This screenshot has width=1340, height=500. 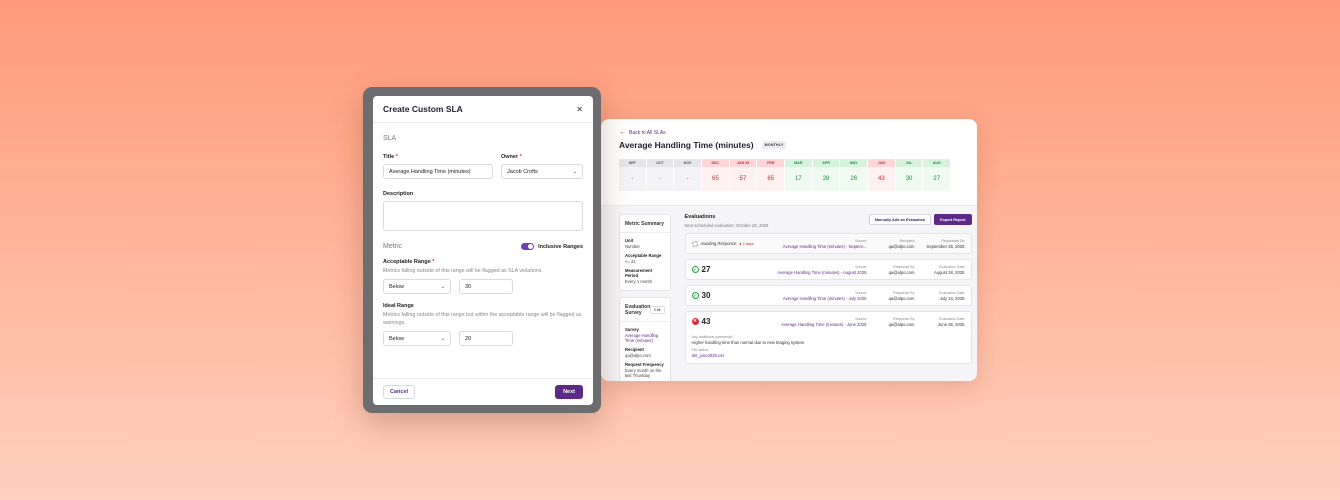 I want to click on month-label: JUN, so click(x=881, y=163).